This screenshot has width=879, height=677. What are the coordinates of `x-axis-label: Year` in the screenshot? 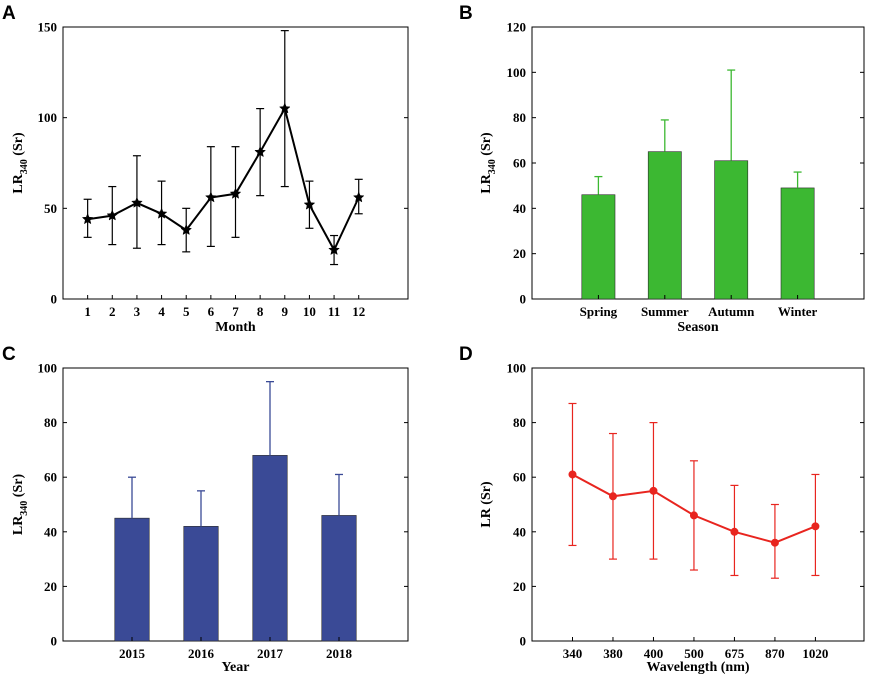 It's located at (236, 667).